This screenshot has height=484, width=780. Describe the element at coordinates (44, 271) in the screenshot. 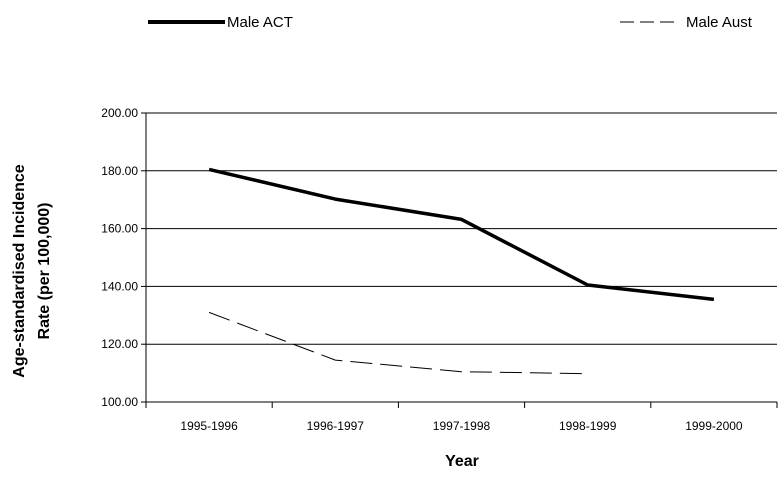

I see `y-axis-title-line-2: Rate (per 100,000)` at that location.